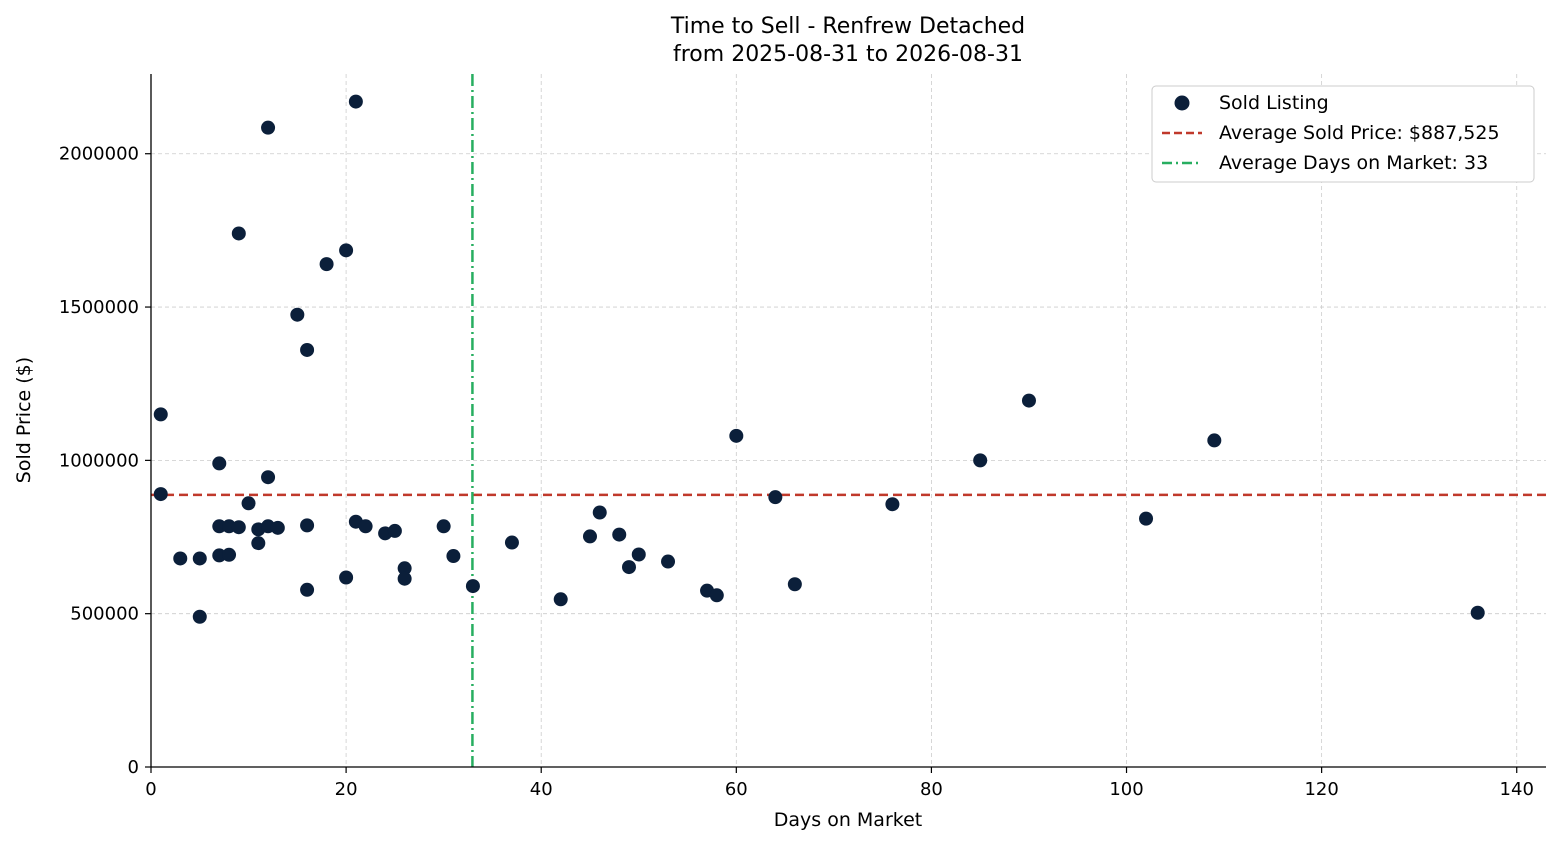  I want to click on x-ticks: 0 20 40 60 80 100 120 140, so click(839, 783).